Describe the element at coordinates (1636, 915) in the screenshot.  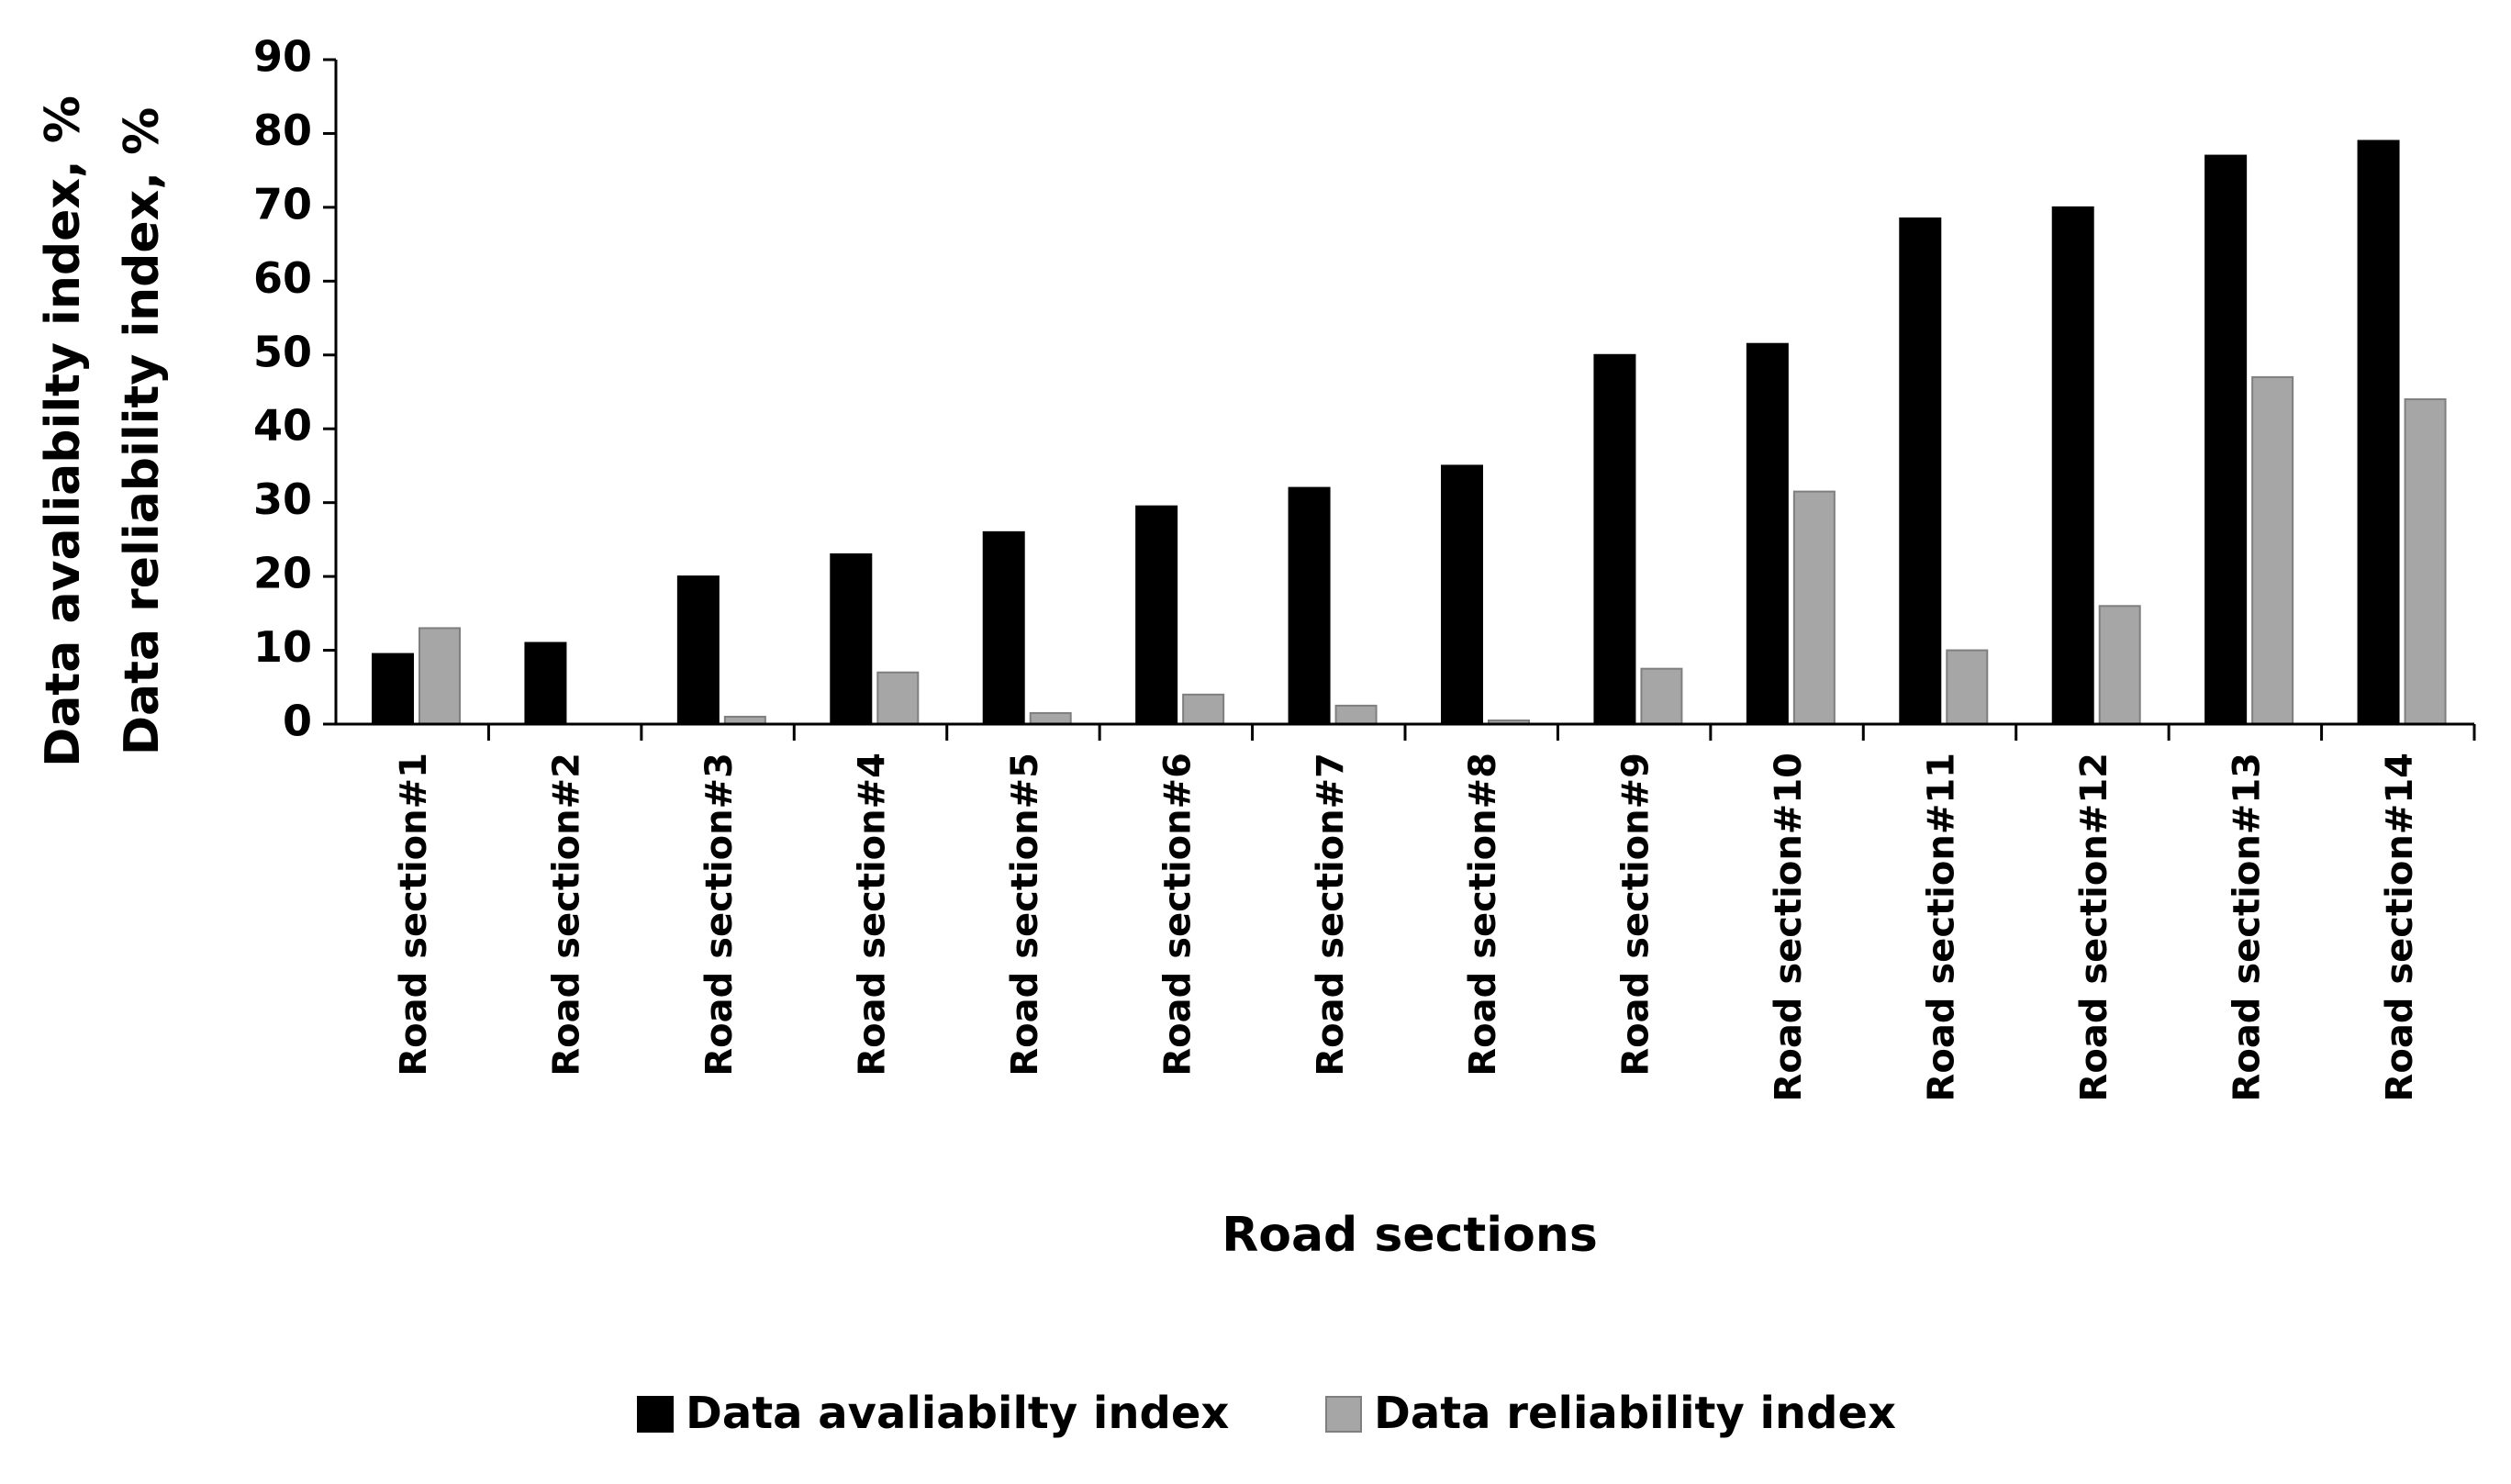
I see `x-tick-label: Road section#9` at that location.